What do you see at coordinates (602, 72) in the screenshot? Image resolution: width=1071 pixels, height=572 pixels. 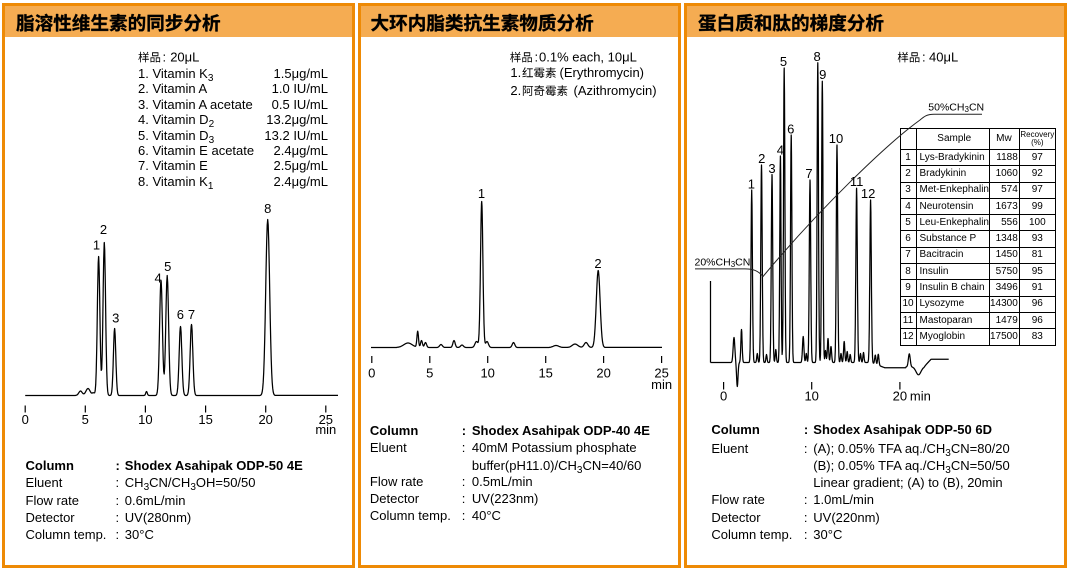 I see `svg-text: (Erythromycin)` at bounding box center [602, 72].